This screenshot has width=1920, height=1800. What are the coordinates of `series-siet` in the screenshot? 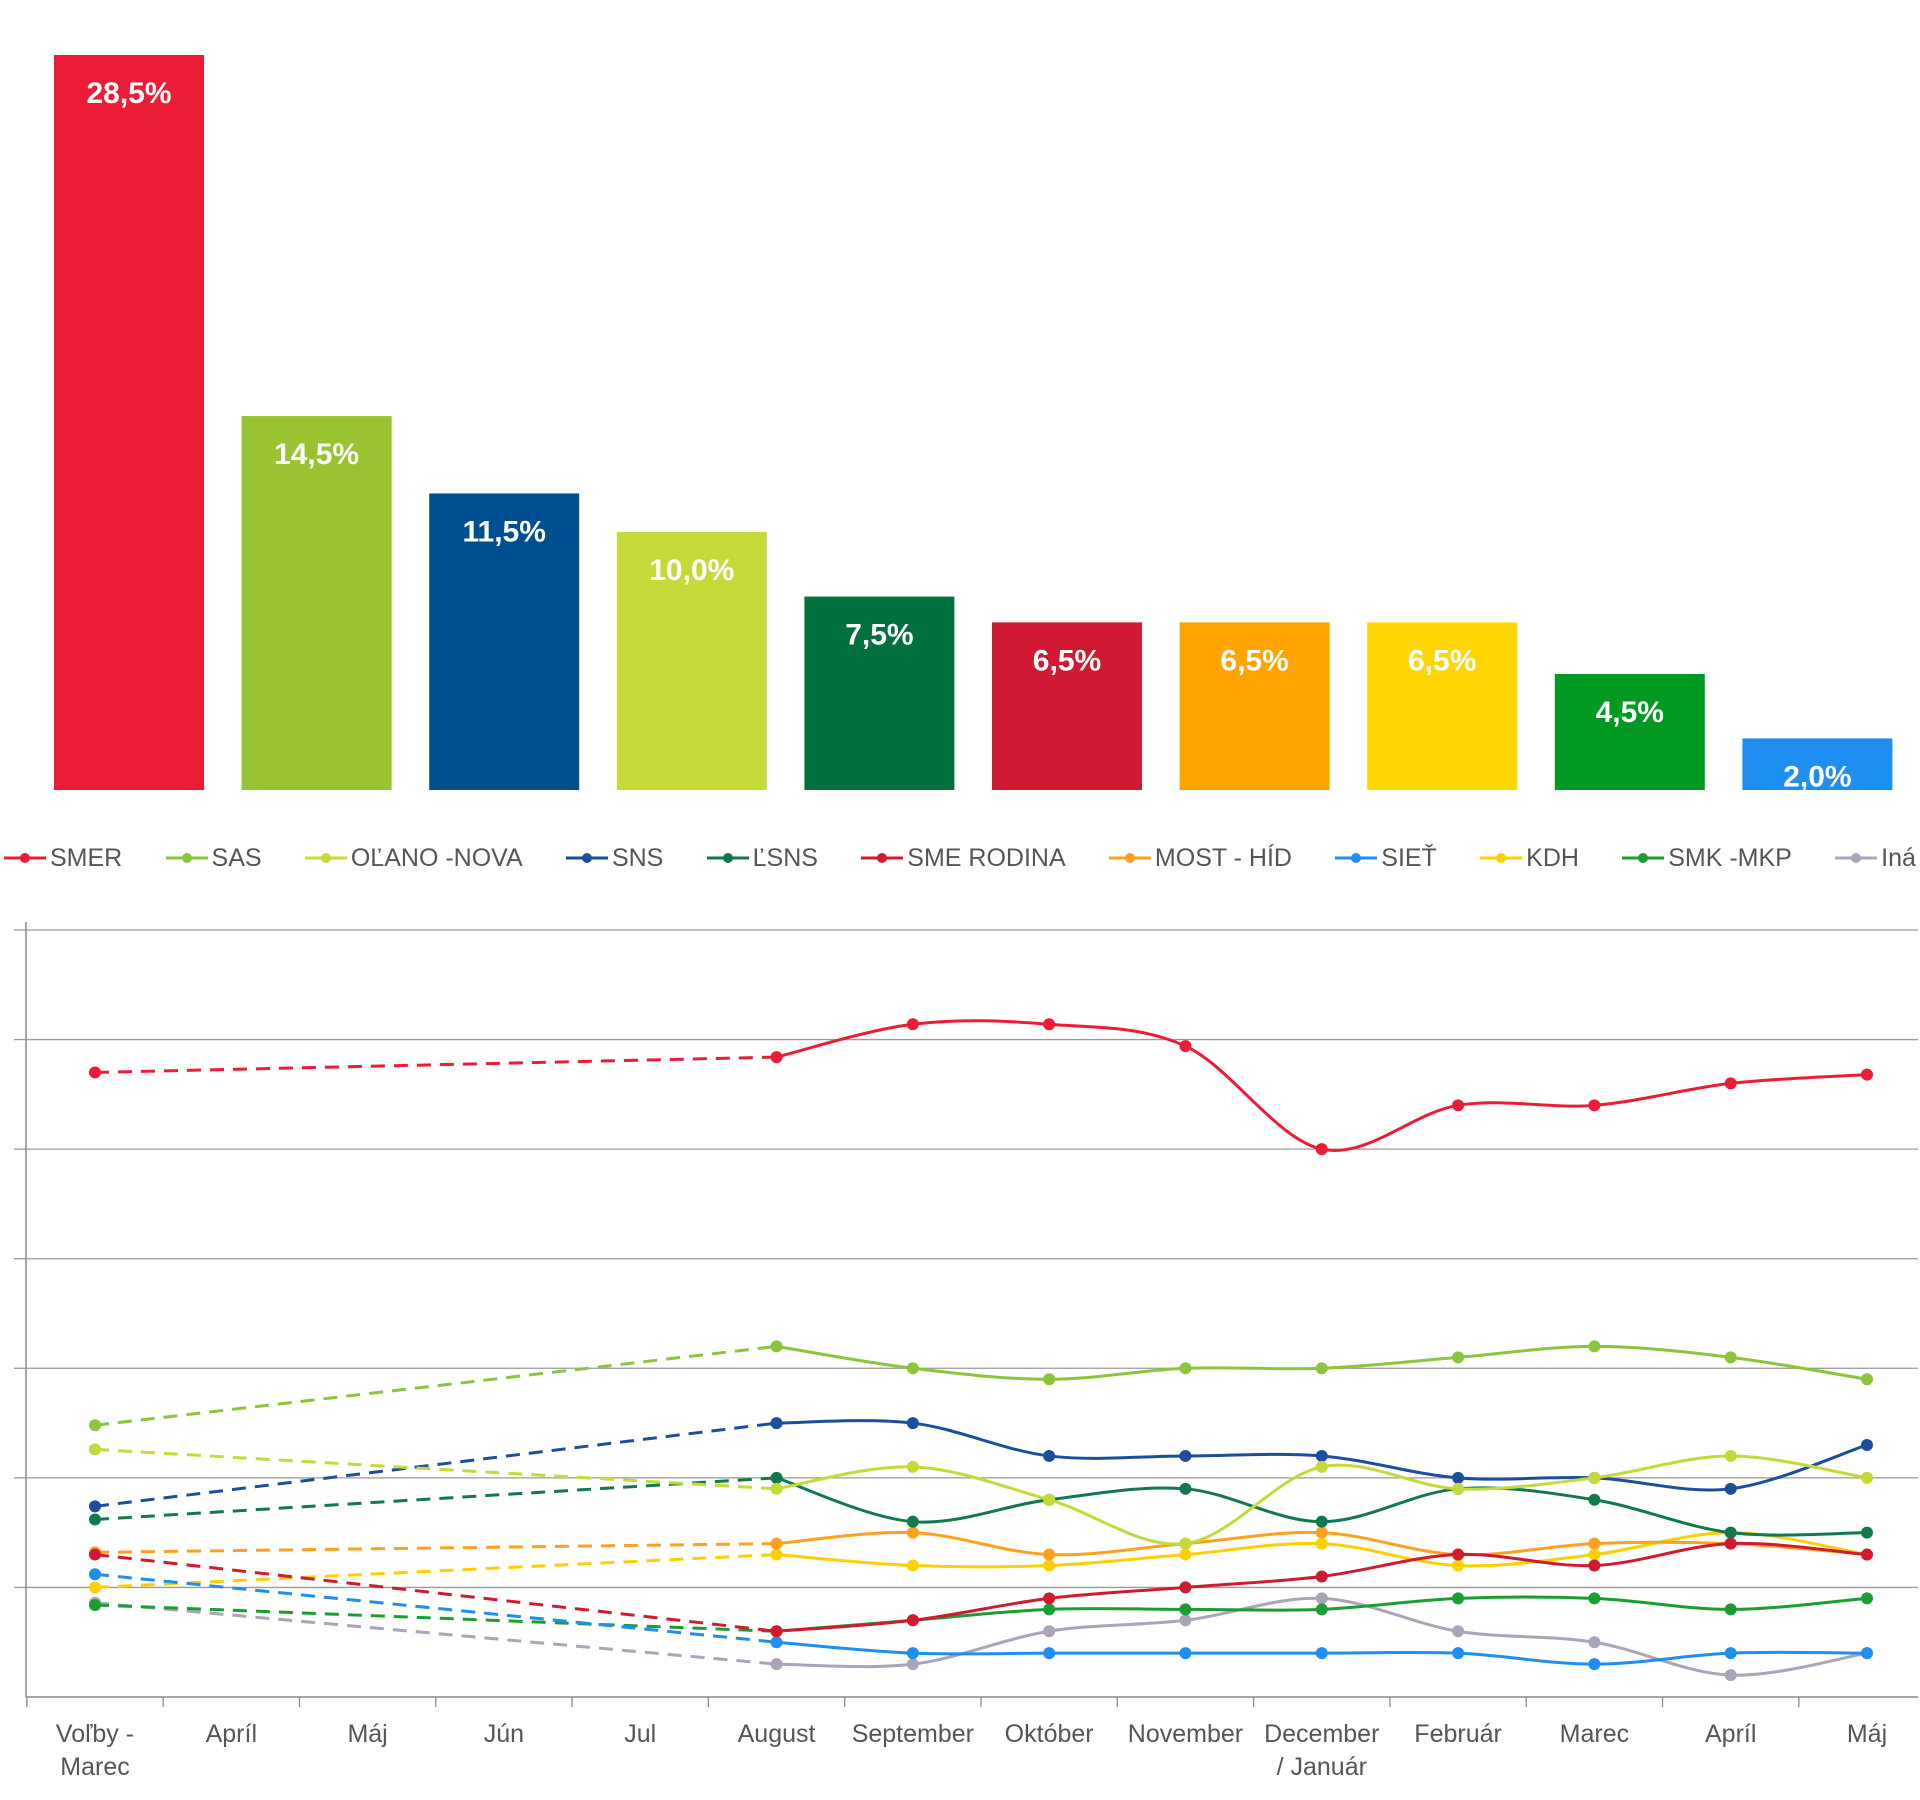 It's located at (981, 1619).